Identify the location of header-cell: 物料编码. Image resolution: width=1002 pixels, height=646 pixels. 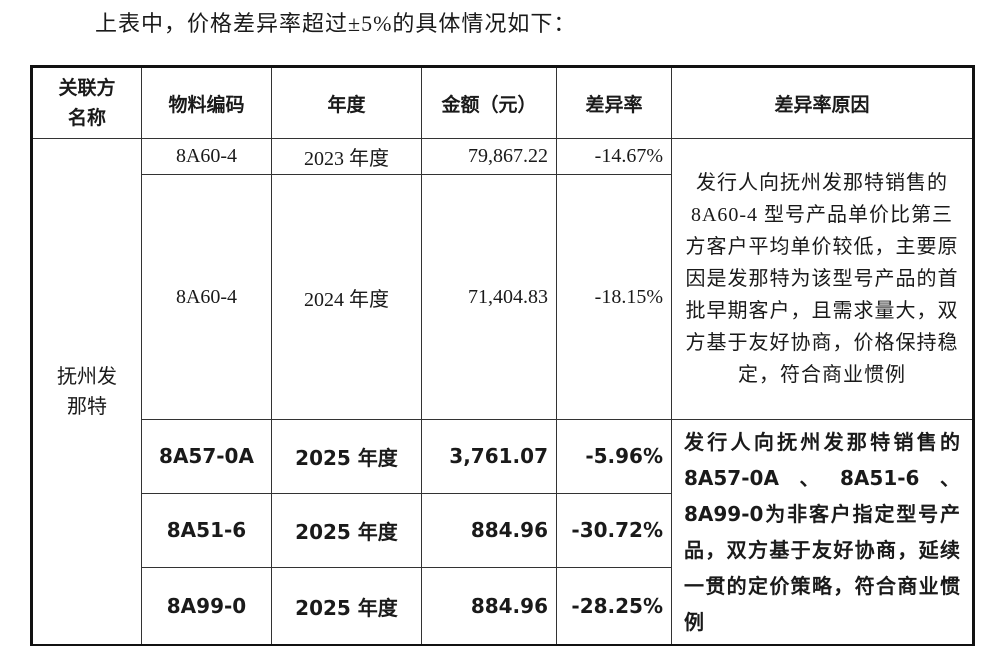
(206, 102).